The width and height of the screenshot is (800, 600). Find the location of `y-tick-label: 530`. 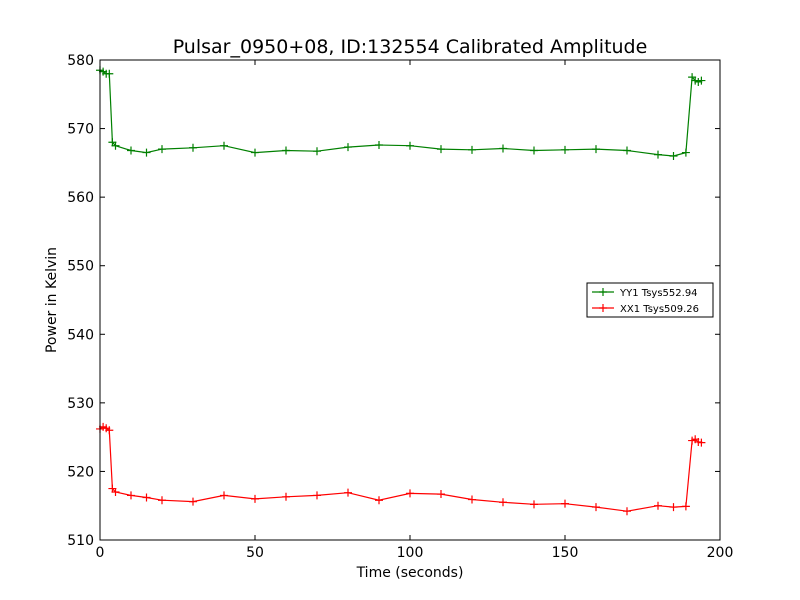

y-tick-label: 530 is located at coordinates (80, 404).